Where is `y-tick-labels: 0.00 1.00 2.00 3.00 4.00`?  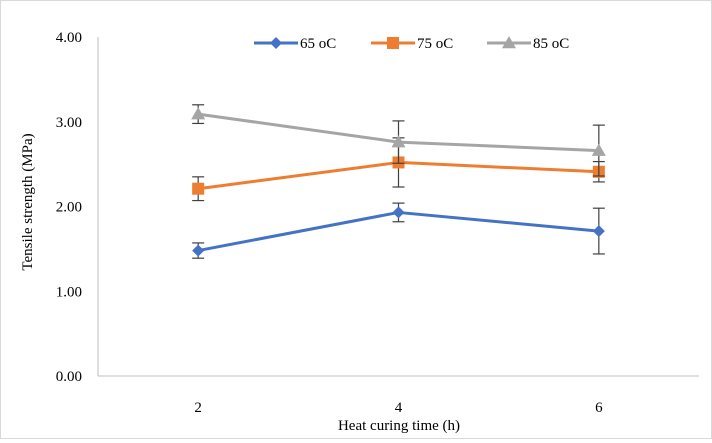 y-tick-labels: 0.00 1.00 2.00 3.00 4.00 is located at coordinates (69, 207).